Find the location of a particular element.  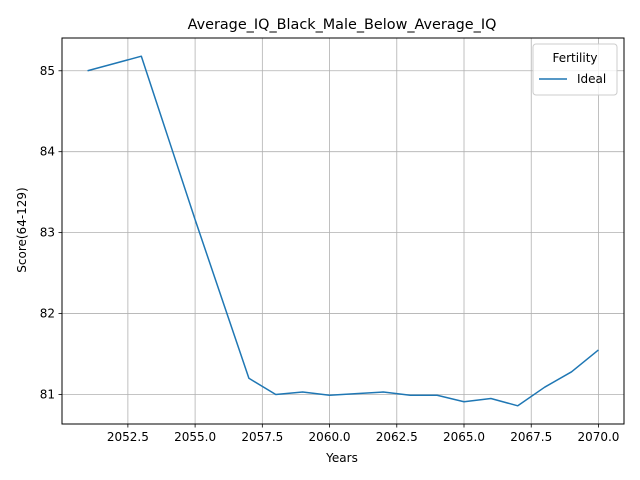

x-tick-label: 2067.5 is located at coordinates (531, 437).